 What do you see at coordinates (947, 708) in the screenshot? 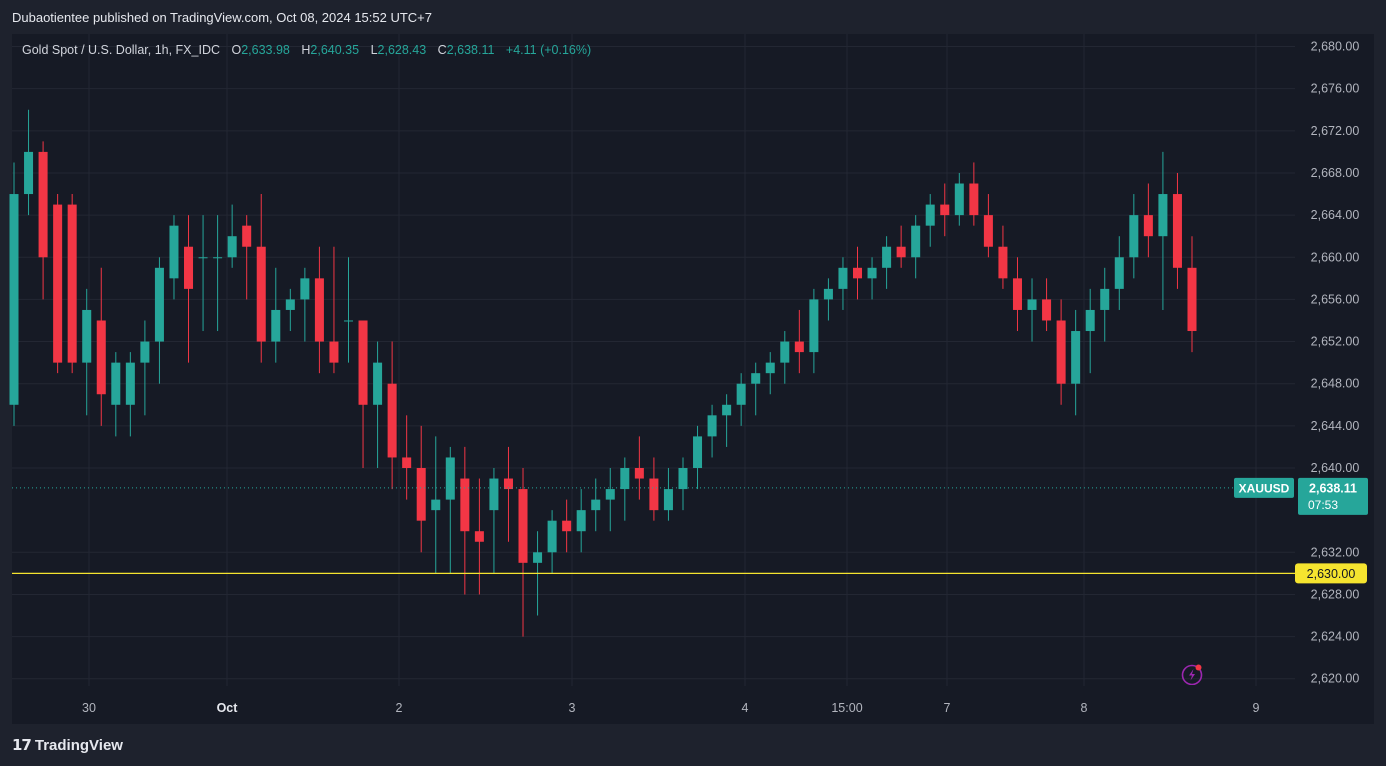
I see `x-tick-label: 7` at bounding box center [947, 708].